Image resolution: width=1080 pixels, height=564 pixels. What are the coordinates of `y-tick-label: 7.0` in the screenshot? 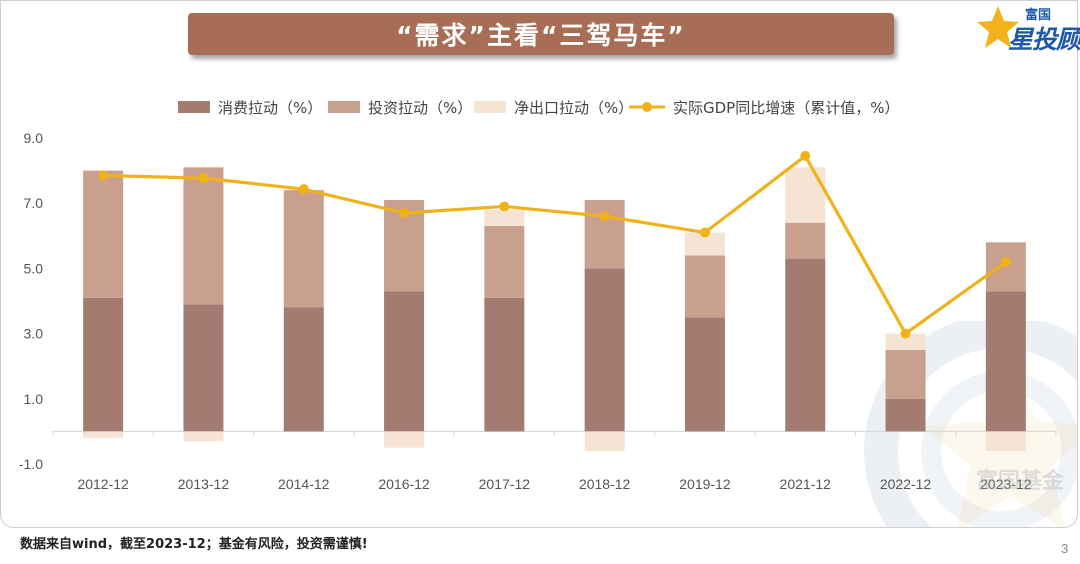 It's located at (34, 203).